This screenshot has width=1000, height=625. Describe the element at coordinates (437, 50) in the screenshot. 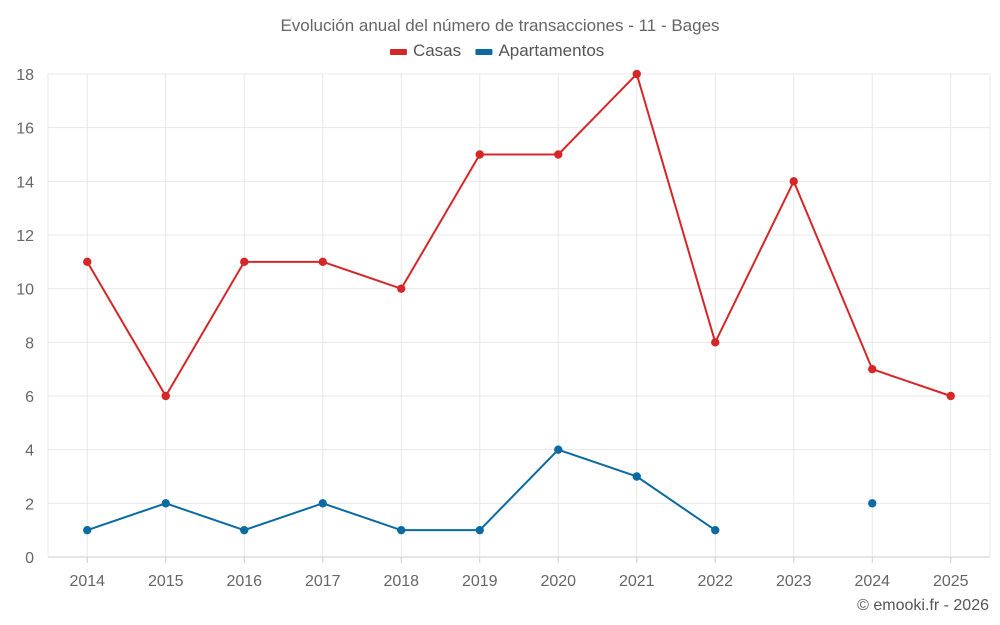

I see `legend-label-casas: Casas` at that location.